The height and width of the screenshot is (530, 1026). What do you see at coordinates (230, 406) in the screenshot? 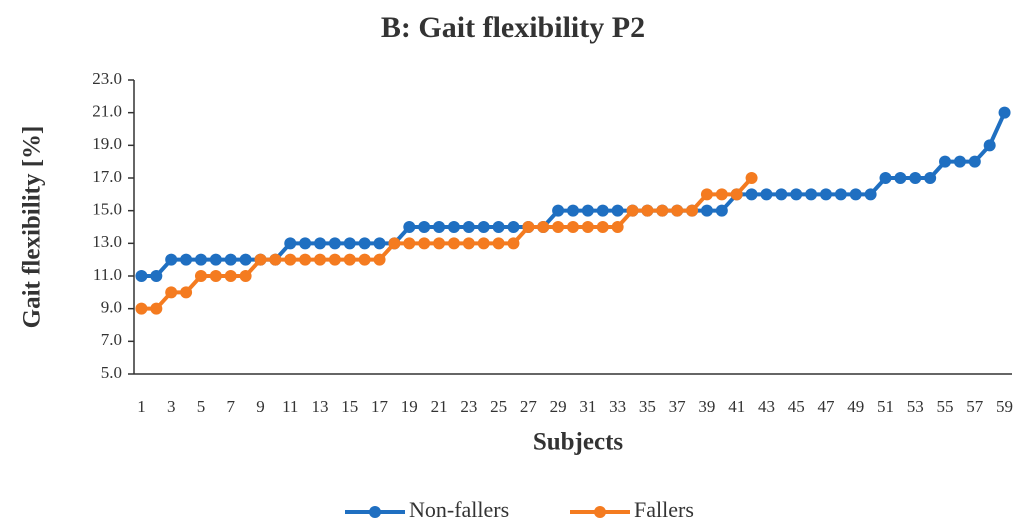
I see `x-tick-label: 7` at bounding box center [230, 406].